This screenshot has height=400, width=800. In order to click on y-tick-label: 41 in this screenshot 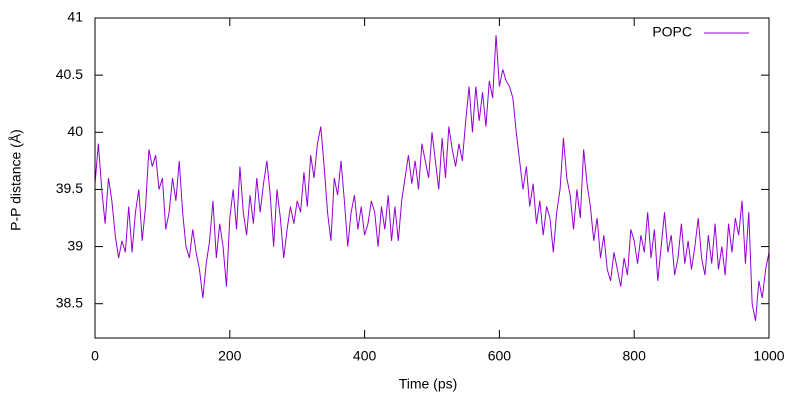, I will do `click(75, 17)`.